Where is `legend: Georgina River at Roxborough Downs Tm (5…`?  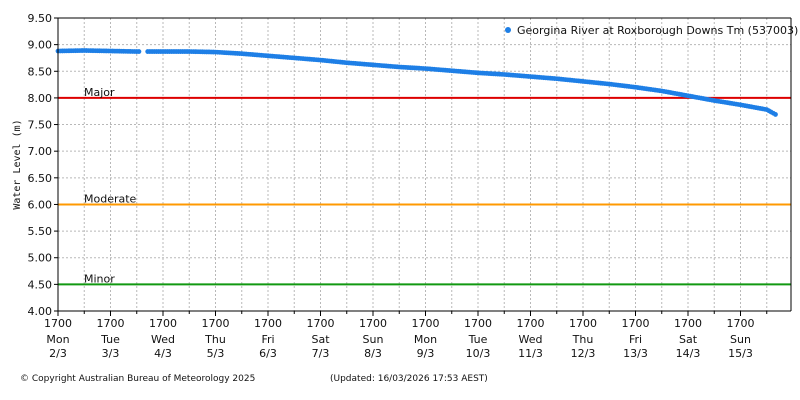
legend: Georgina River at Roxborough Downs Tm (5… is located at coordinates (651, 30).